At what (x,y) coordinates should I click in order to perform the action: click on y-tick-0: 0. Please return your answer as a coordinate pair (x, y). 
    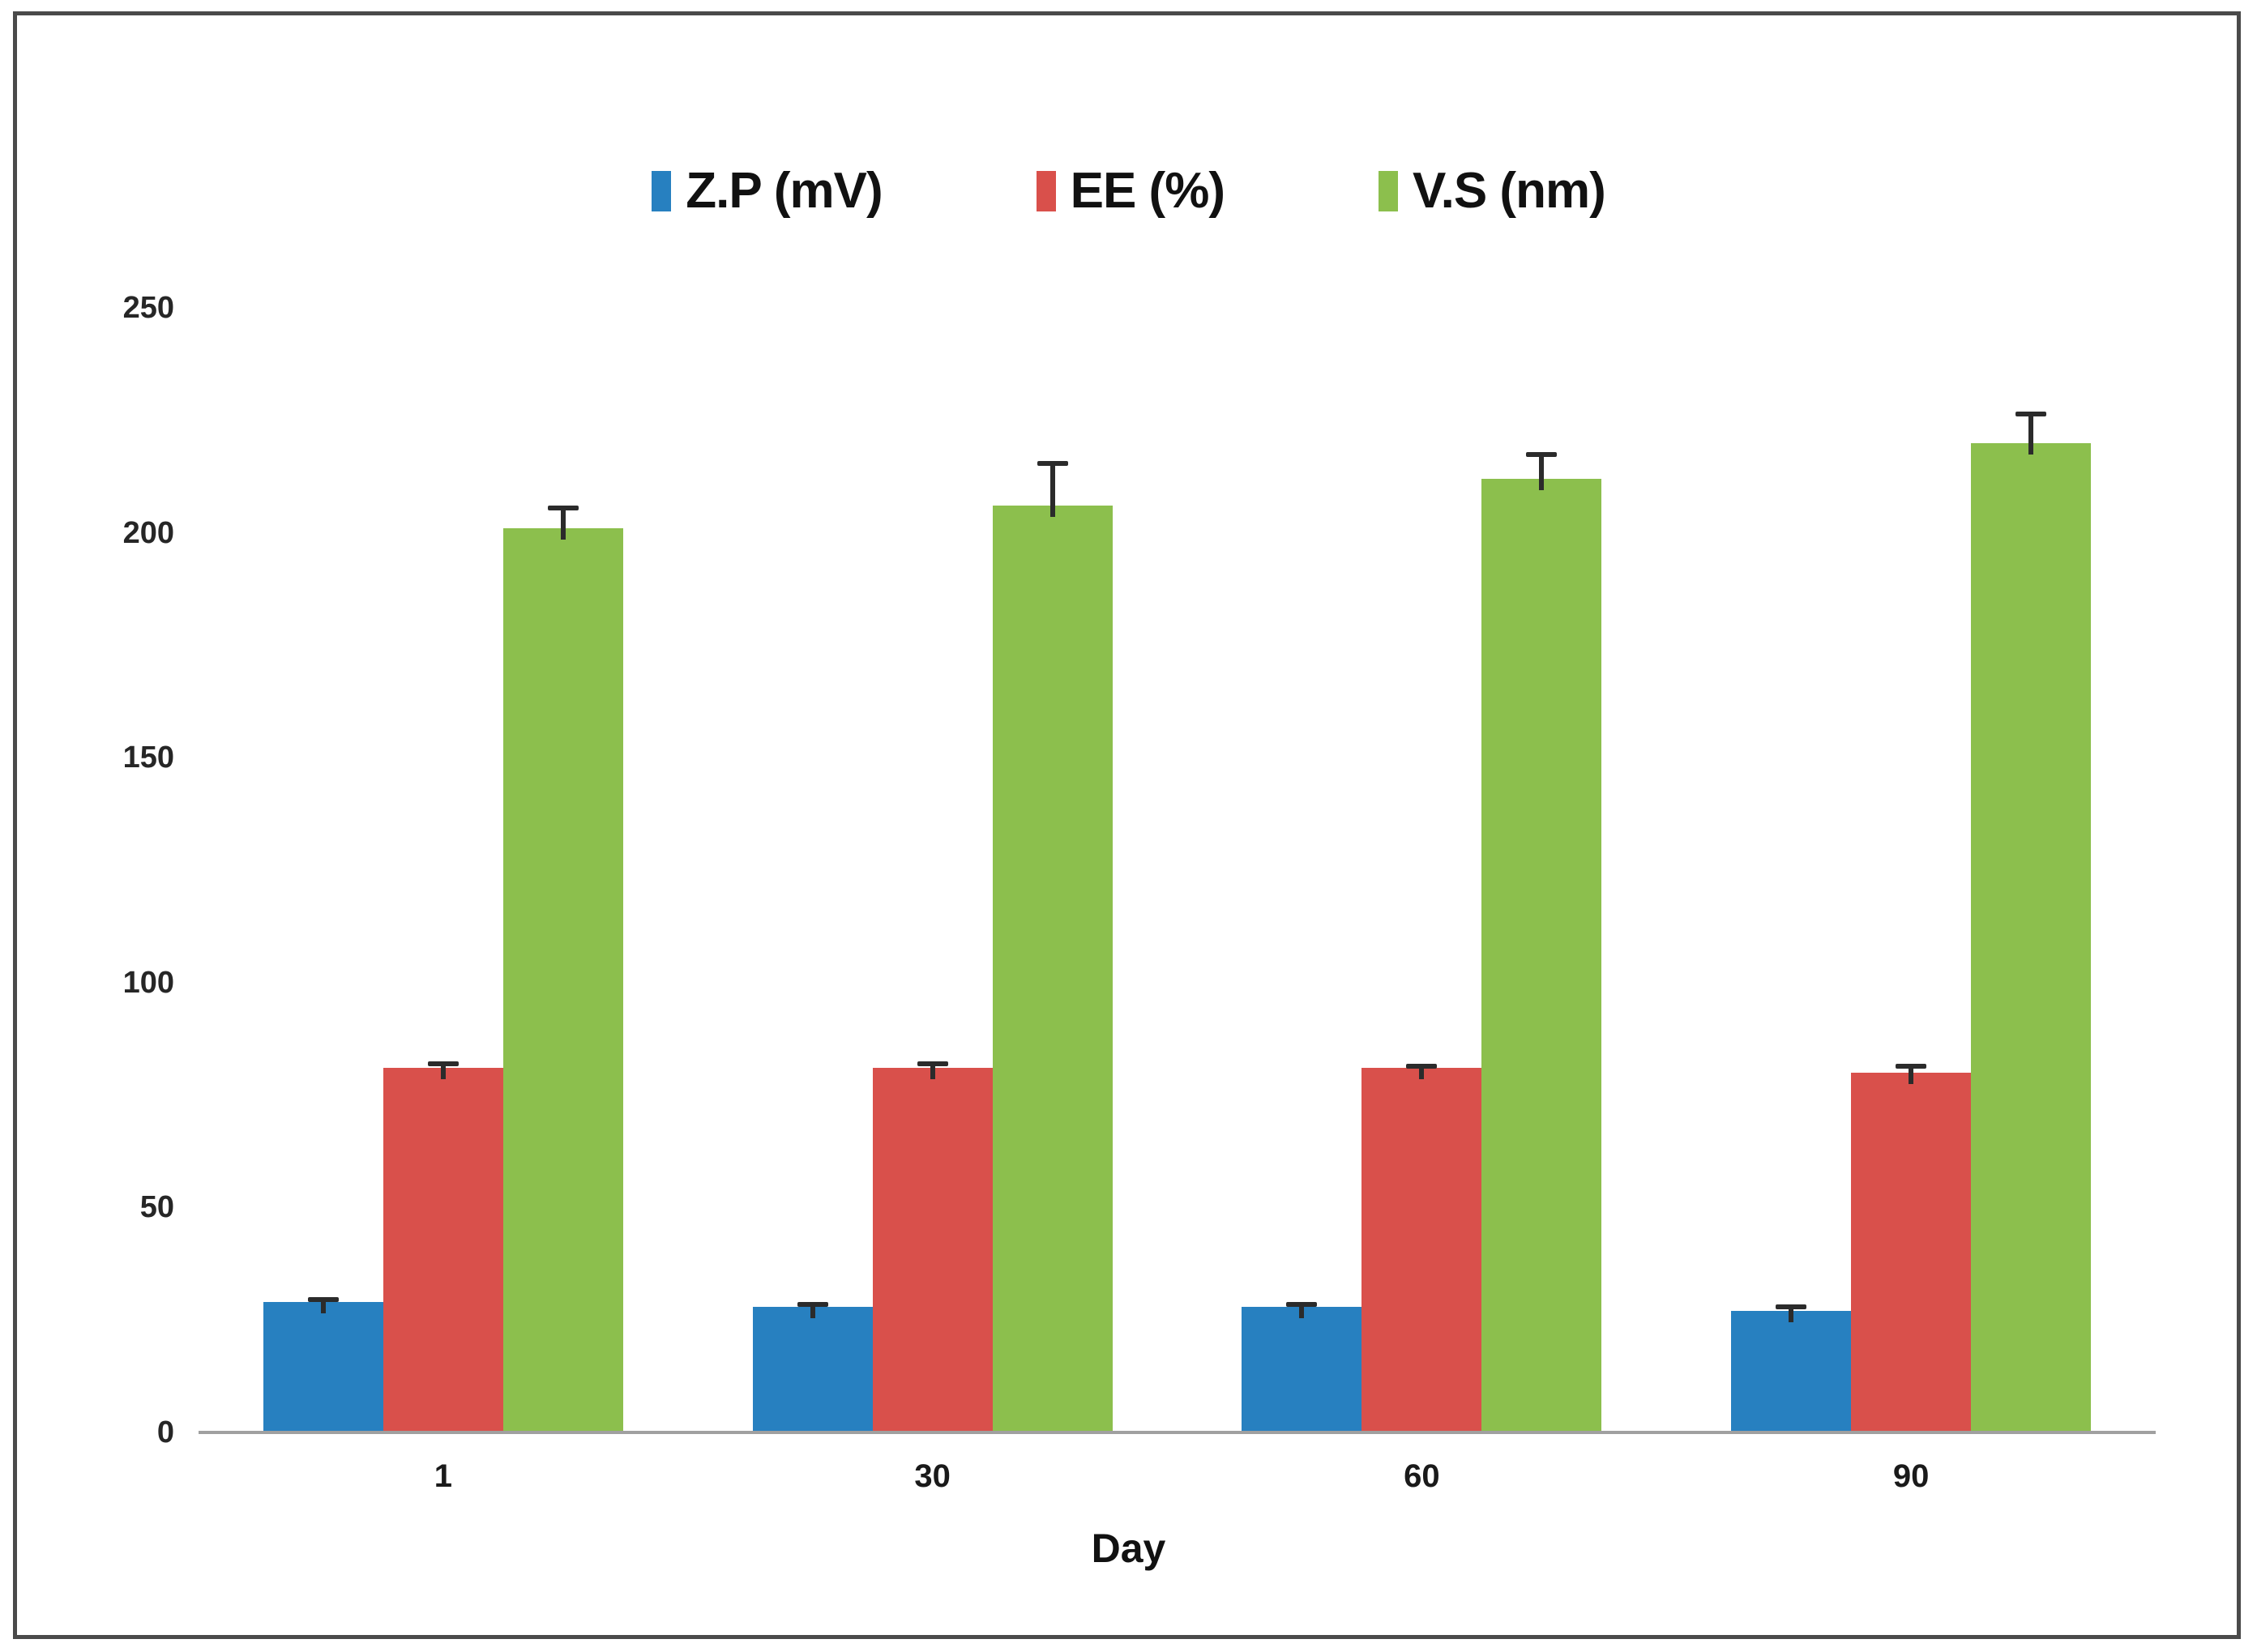
    Looking at the image, I should click on (165, 1432).